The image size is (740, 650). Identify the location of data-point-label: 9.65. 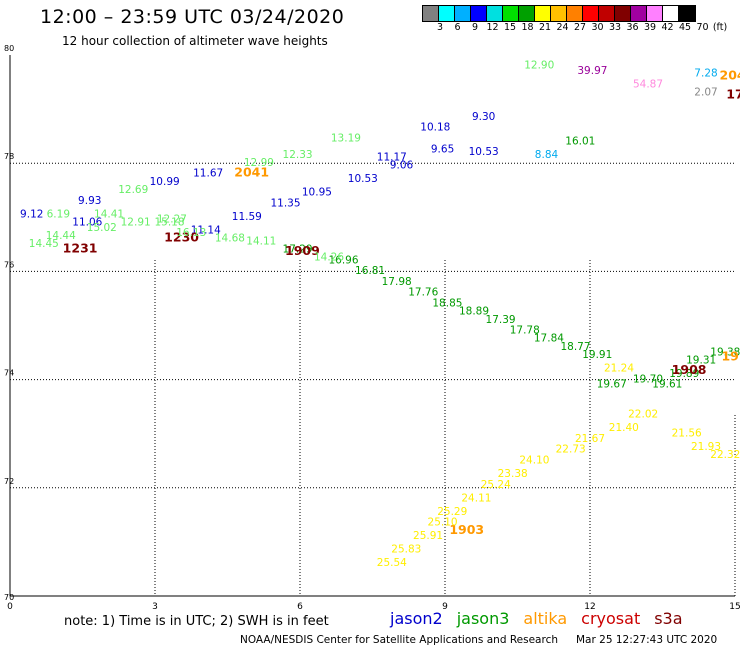
(442, 149).